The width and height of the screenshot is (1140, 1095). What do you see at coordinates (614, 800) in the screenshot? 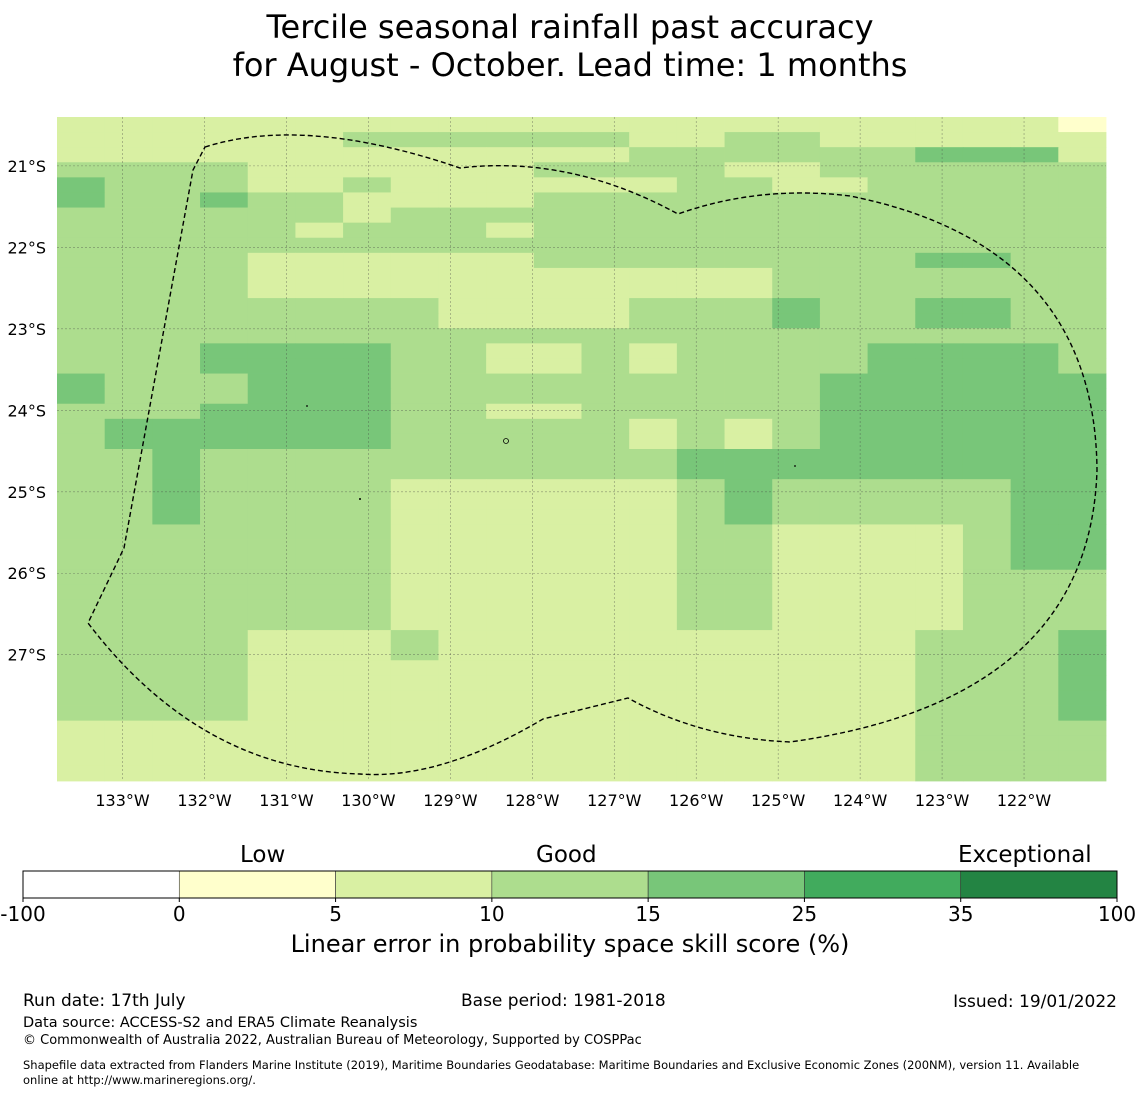
I see `longitude-label: 127°W` at bounding box center [614, 800].